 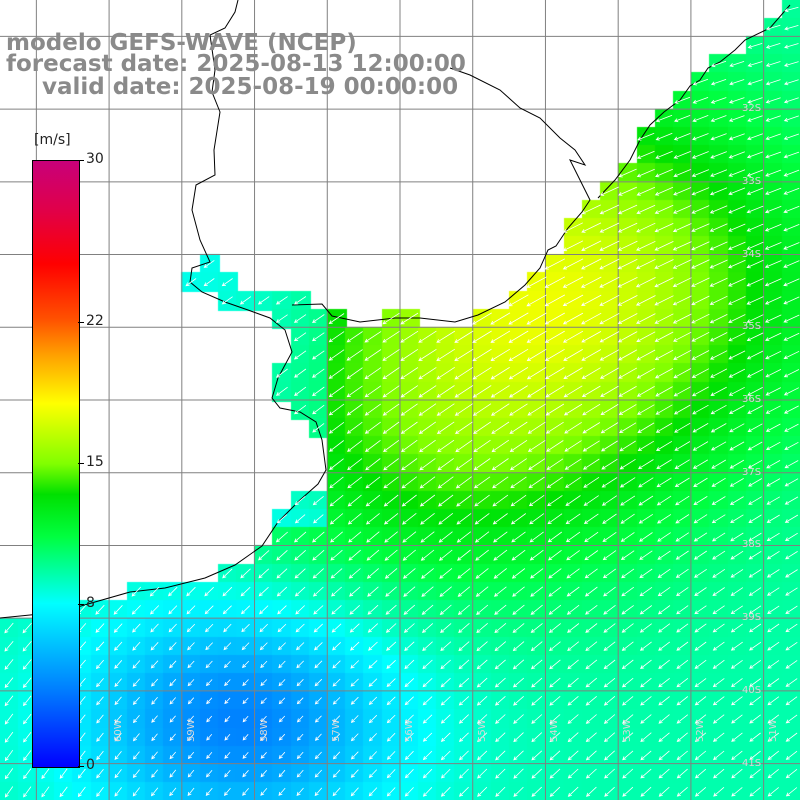 What do you see at coordinates (628, 730) in the screenshot?
I see `longitude-label: 53W` at bounding box center [628, 730].